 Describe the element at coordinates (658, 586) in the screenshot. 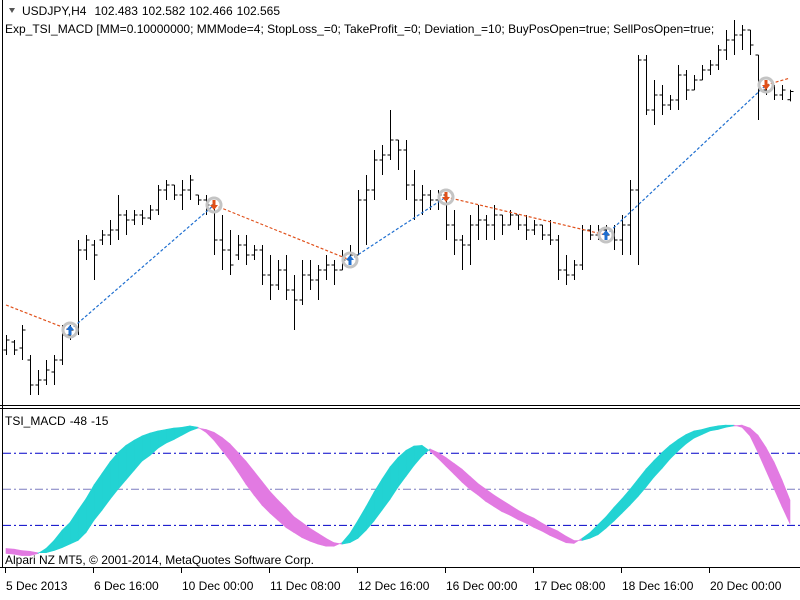

I see `x-tick-label: 18 Dec 16:00` at that location.